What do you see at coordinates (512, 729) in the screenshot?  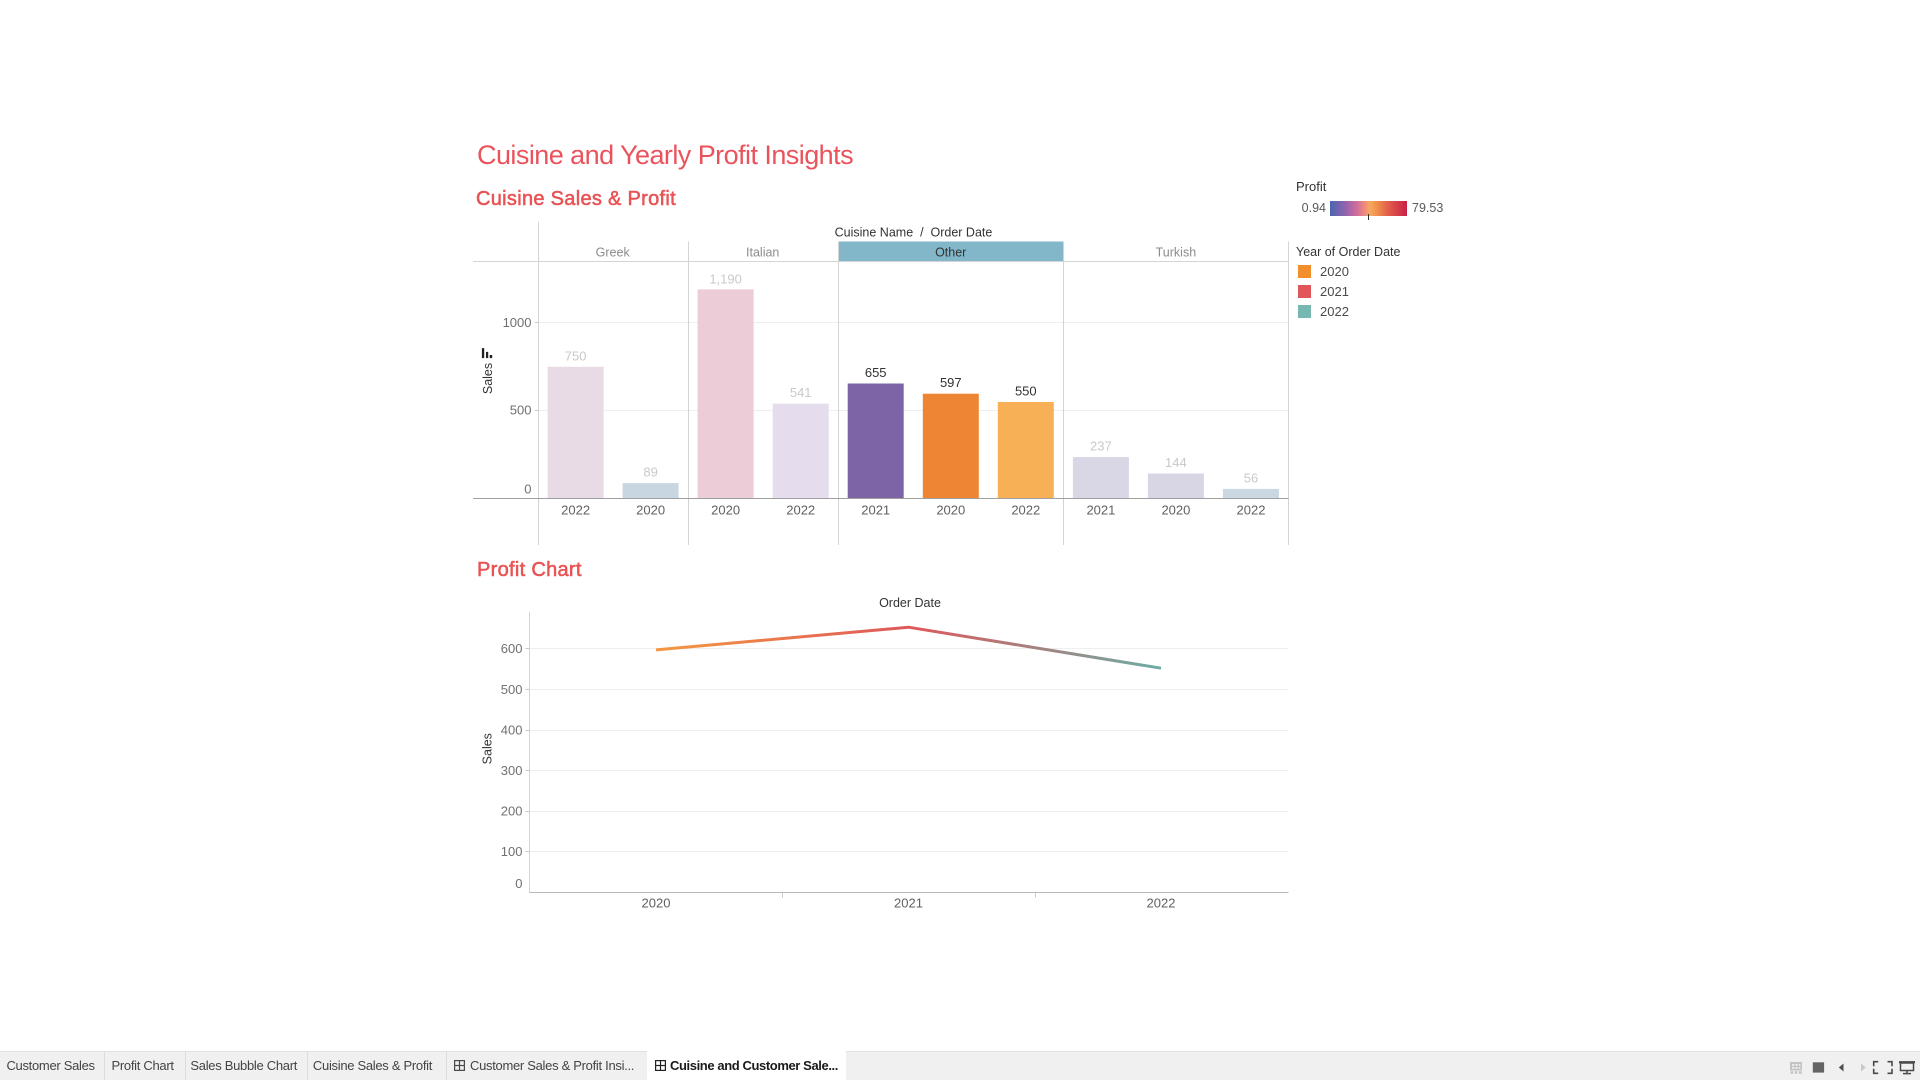 I see `svg-text: 400` at bounding box center [512, 729].